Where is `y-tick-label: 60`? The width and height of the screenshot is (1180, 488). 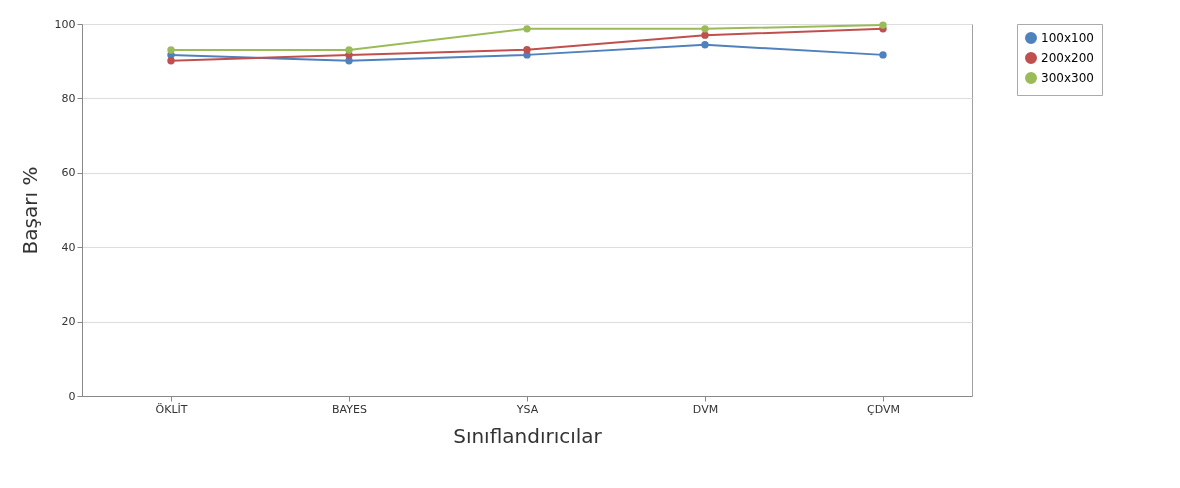
y-tick-label: 60 is located at coordinates (68, 173).